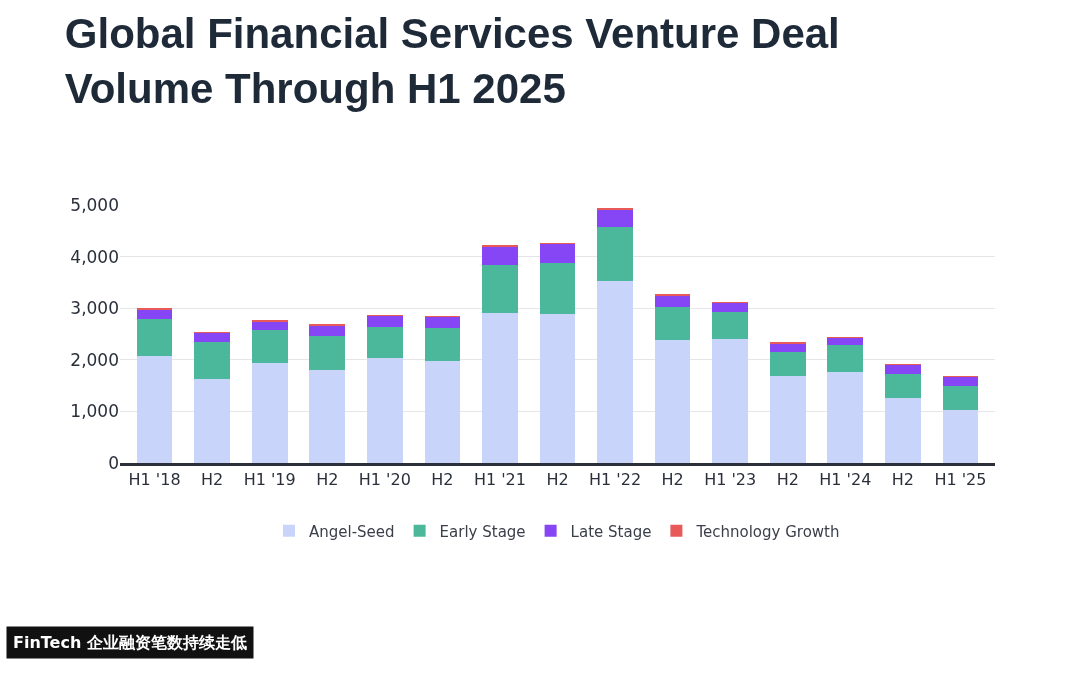 The height and width of the screenshot is (690, 1080). I want to click on text: FinTech 企业融资笔数持续走低, so click(130, 642).